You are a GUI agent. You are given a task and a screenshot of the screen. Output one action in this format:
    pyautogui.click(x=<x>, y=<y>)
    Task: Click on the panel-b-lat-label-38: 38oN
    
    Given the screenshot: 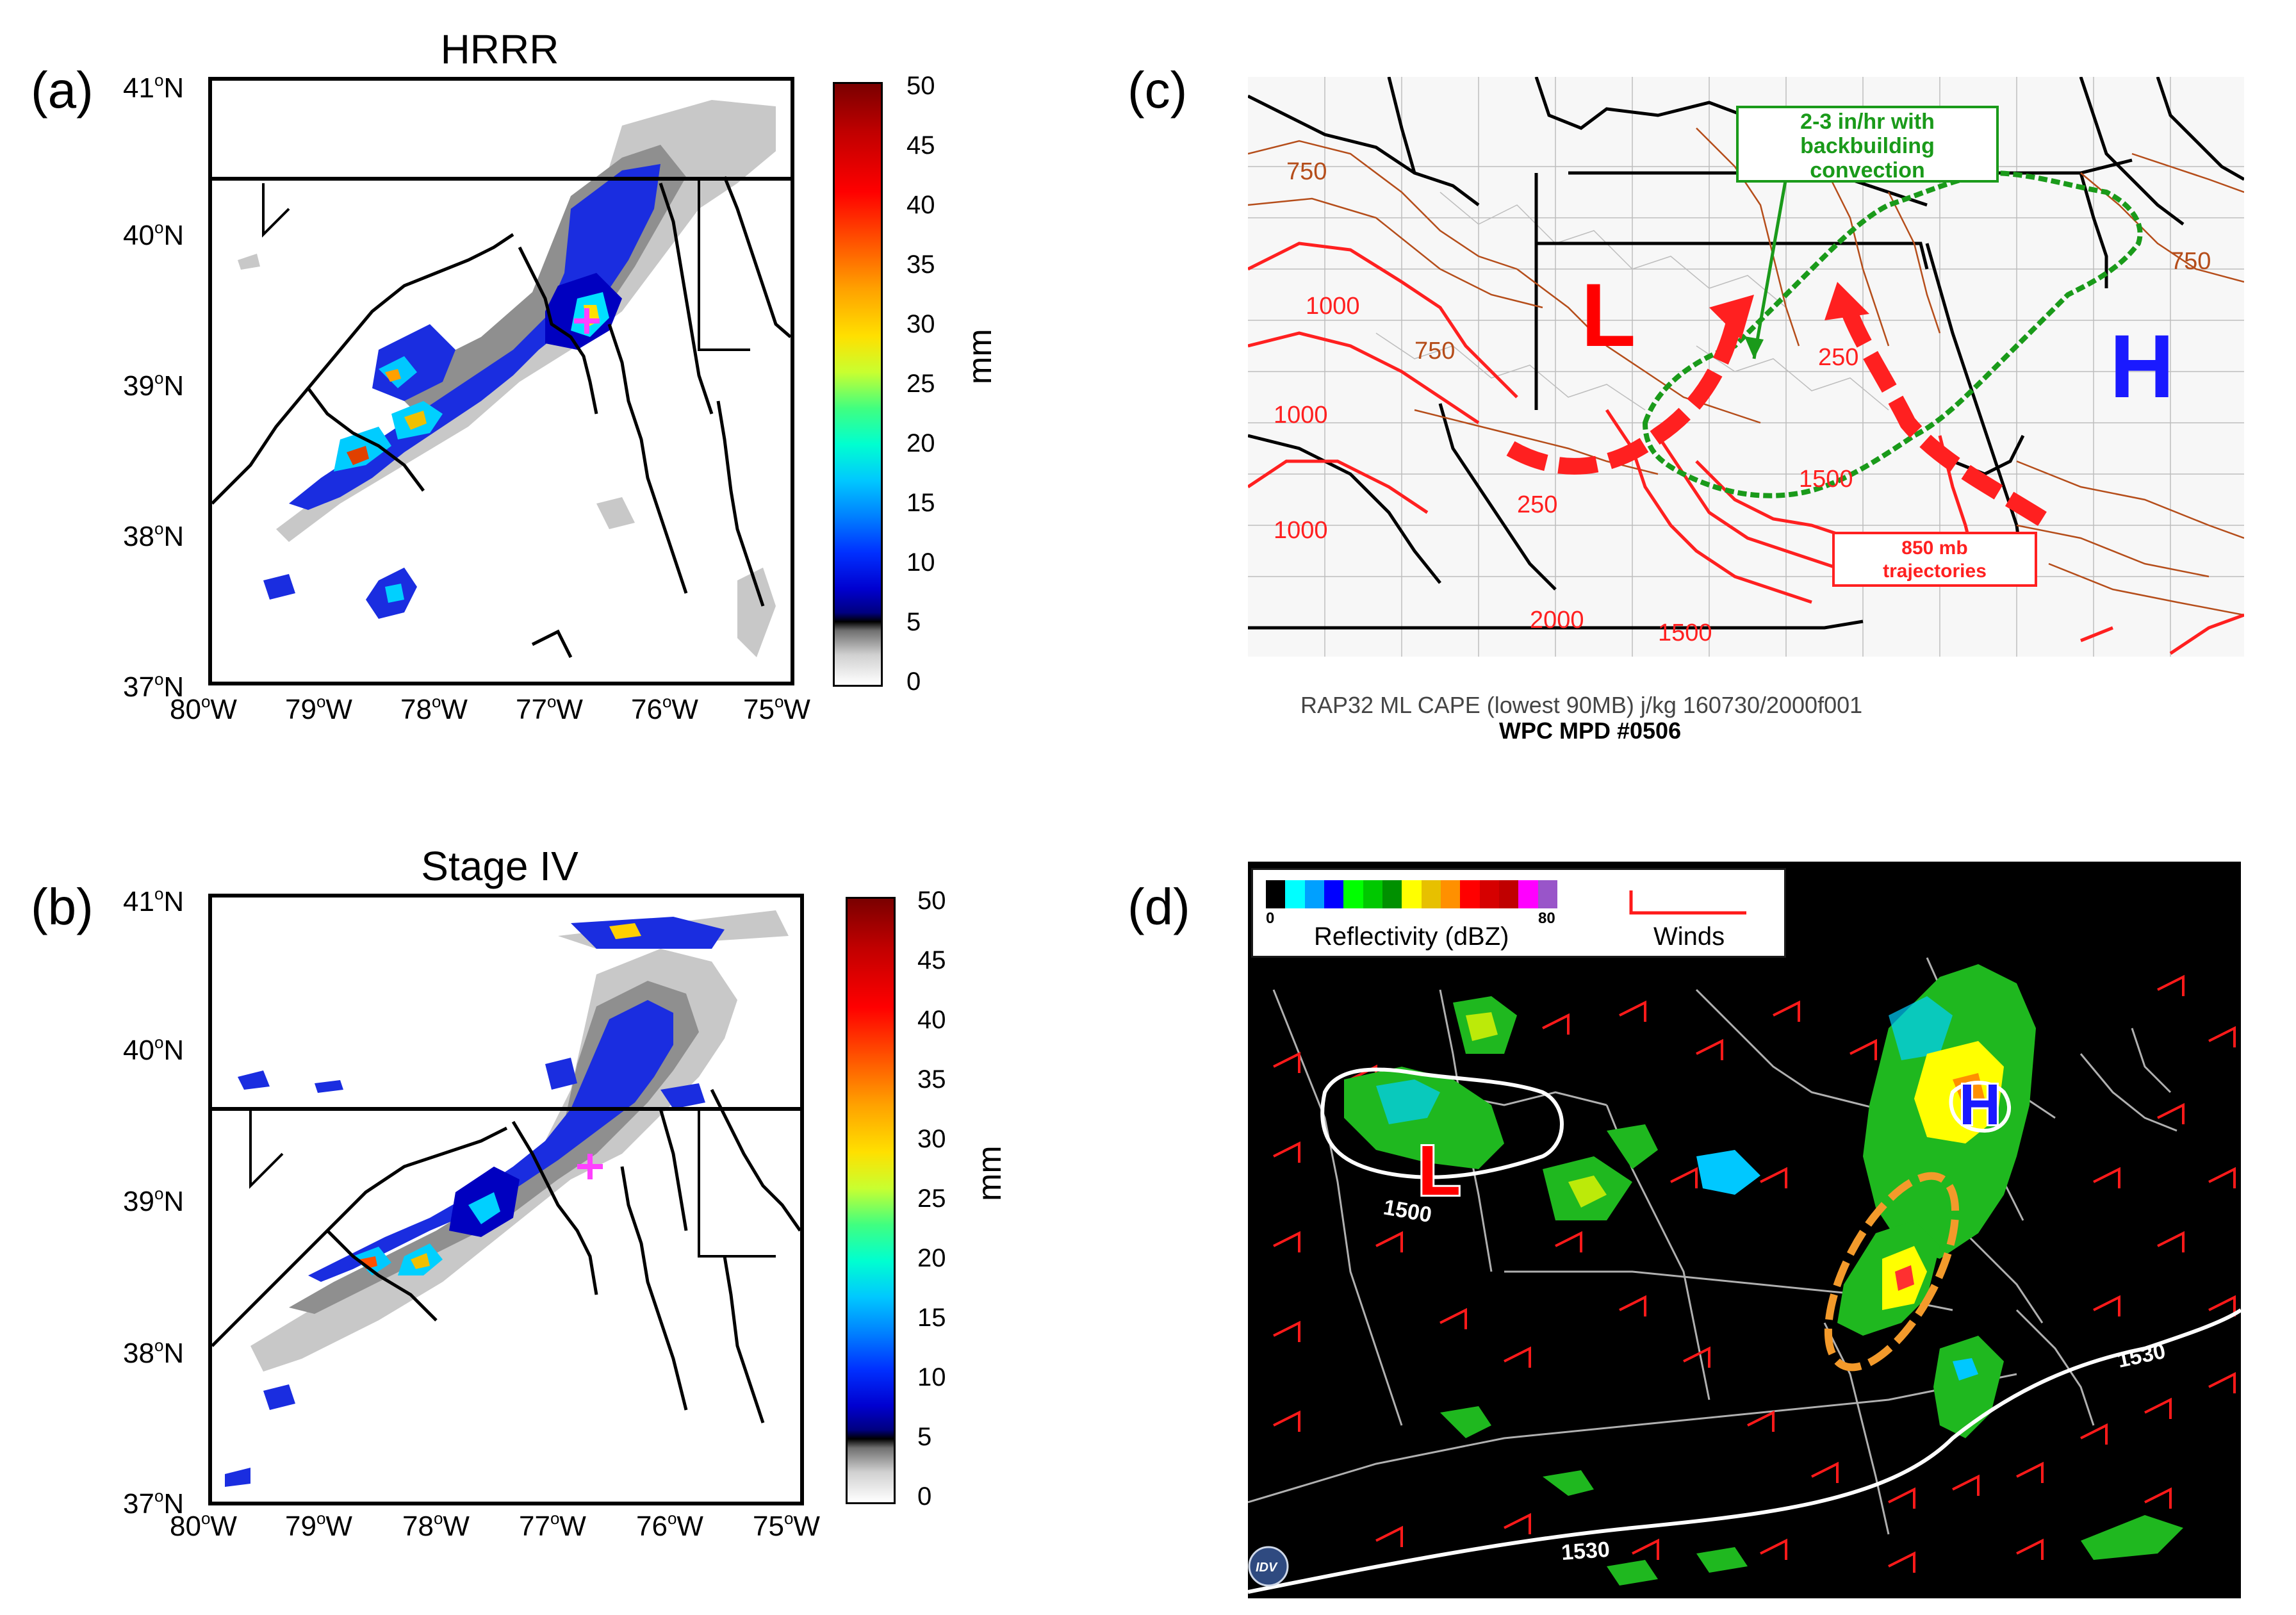 What is the action you would take?
    pyautogui.click(x=153, y=1352)
    